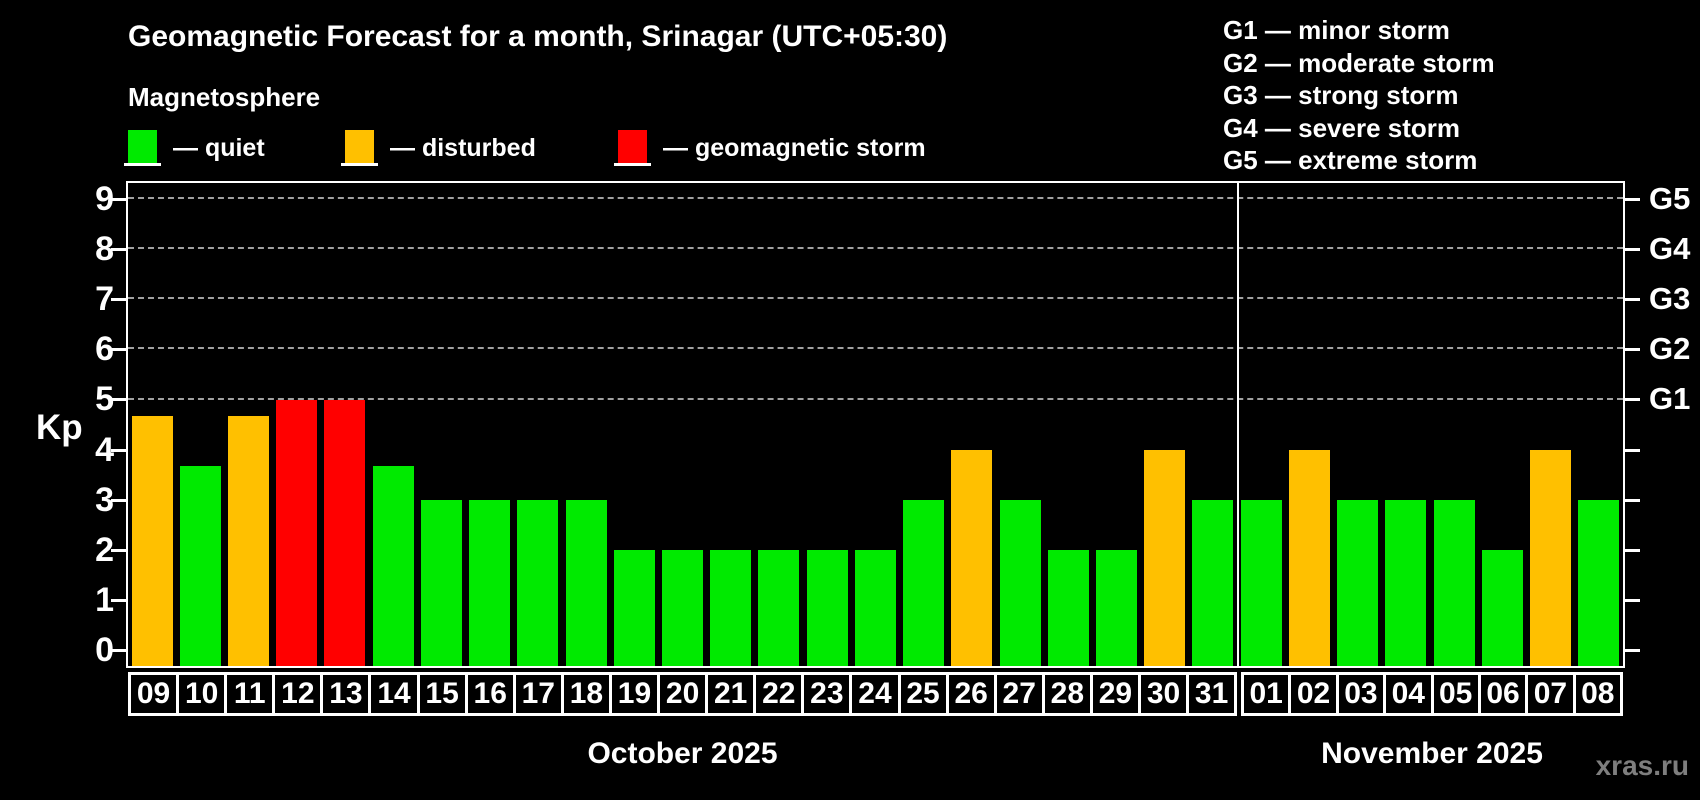  Describe the element at coordinates (1408, 694) in the screenshot. I see `day-label-cell: 04` at that location.